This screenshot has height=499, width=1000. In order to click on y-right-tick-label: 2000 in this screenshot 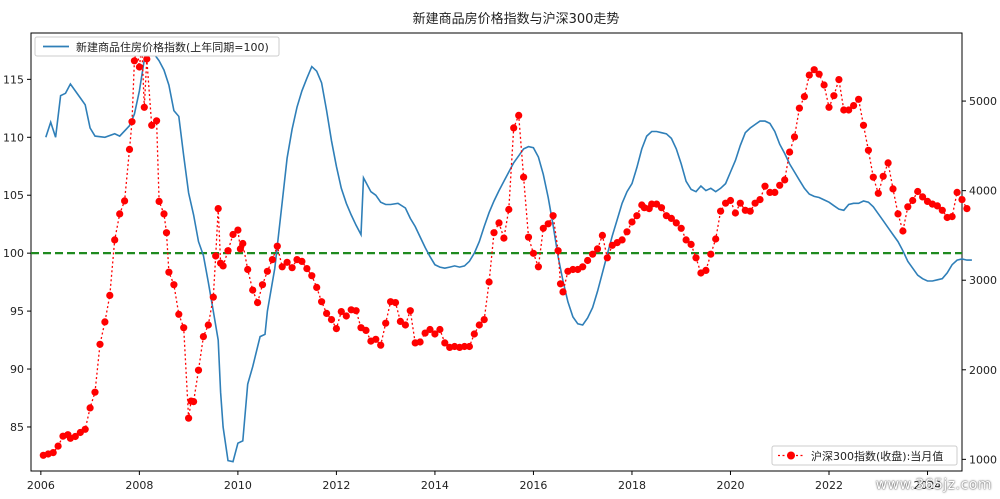, I will do `click(983, 370)`.